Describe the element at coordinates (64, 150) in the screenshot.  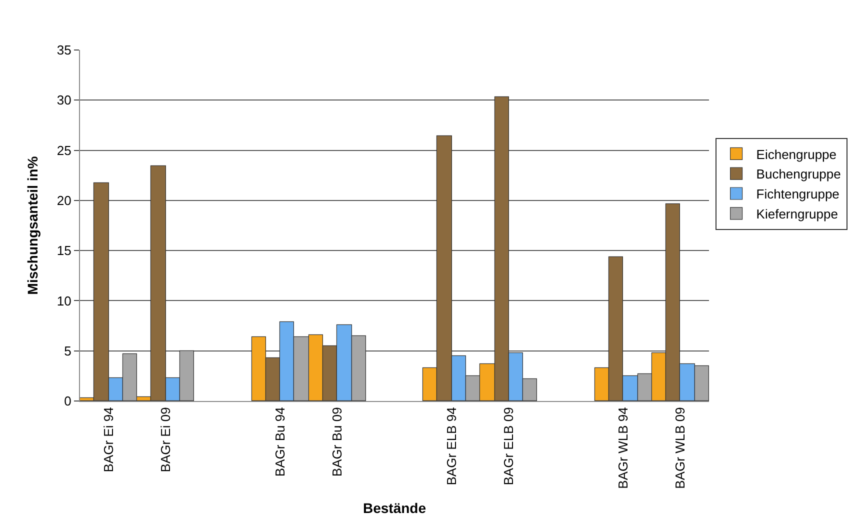
I see `y-tick-label: 25` at that location.